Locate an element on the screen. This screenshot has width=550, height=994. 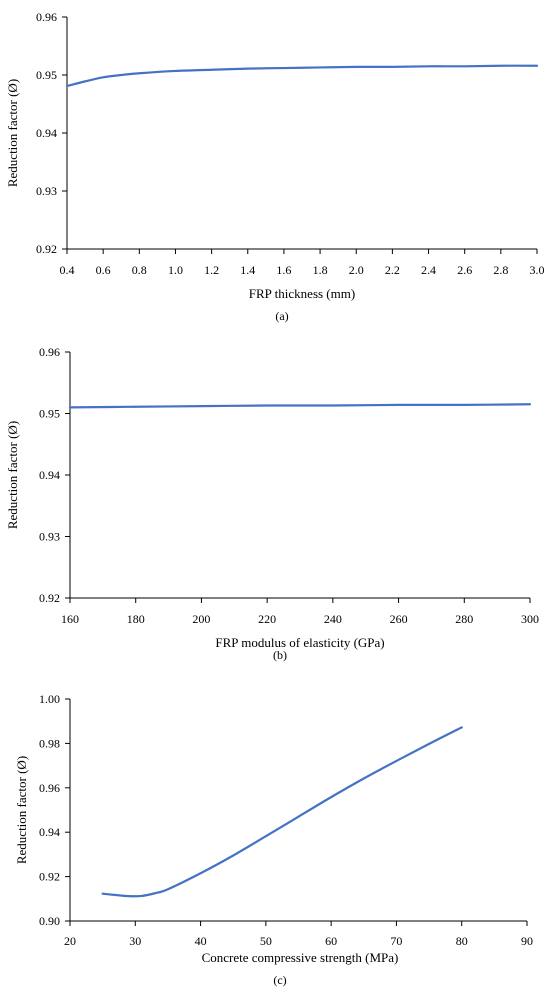
x-tick-label: 240 is located at coordinates (333, 619).